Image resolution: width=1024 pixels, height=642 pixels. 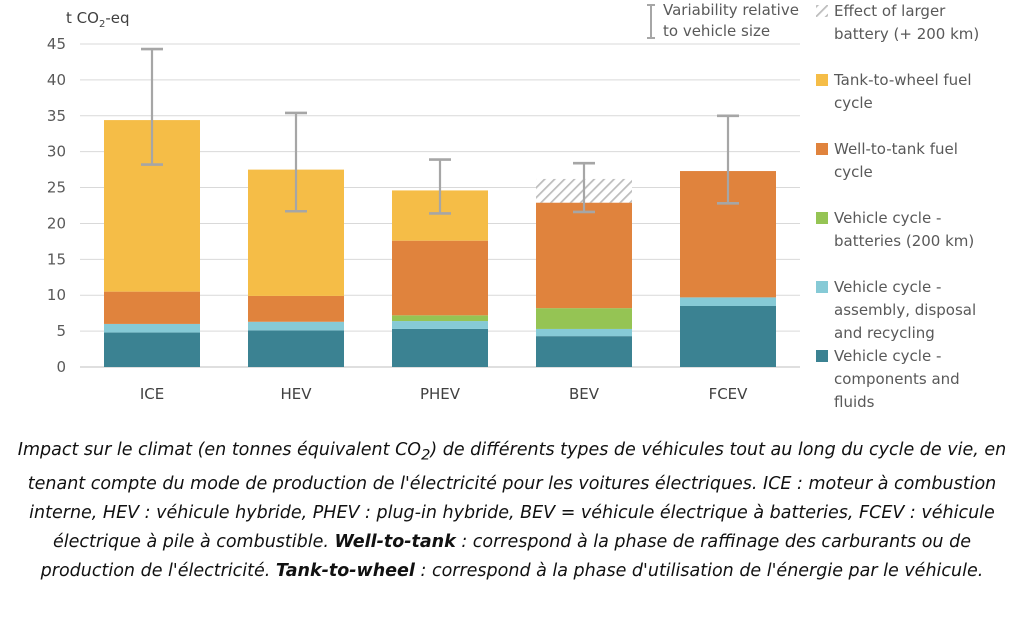 I want to click on category-labels: ICE HEV PHEV BEV FCEV, so click(x=444, y=394).